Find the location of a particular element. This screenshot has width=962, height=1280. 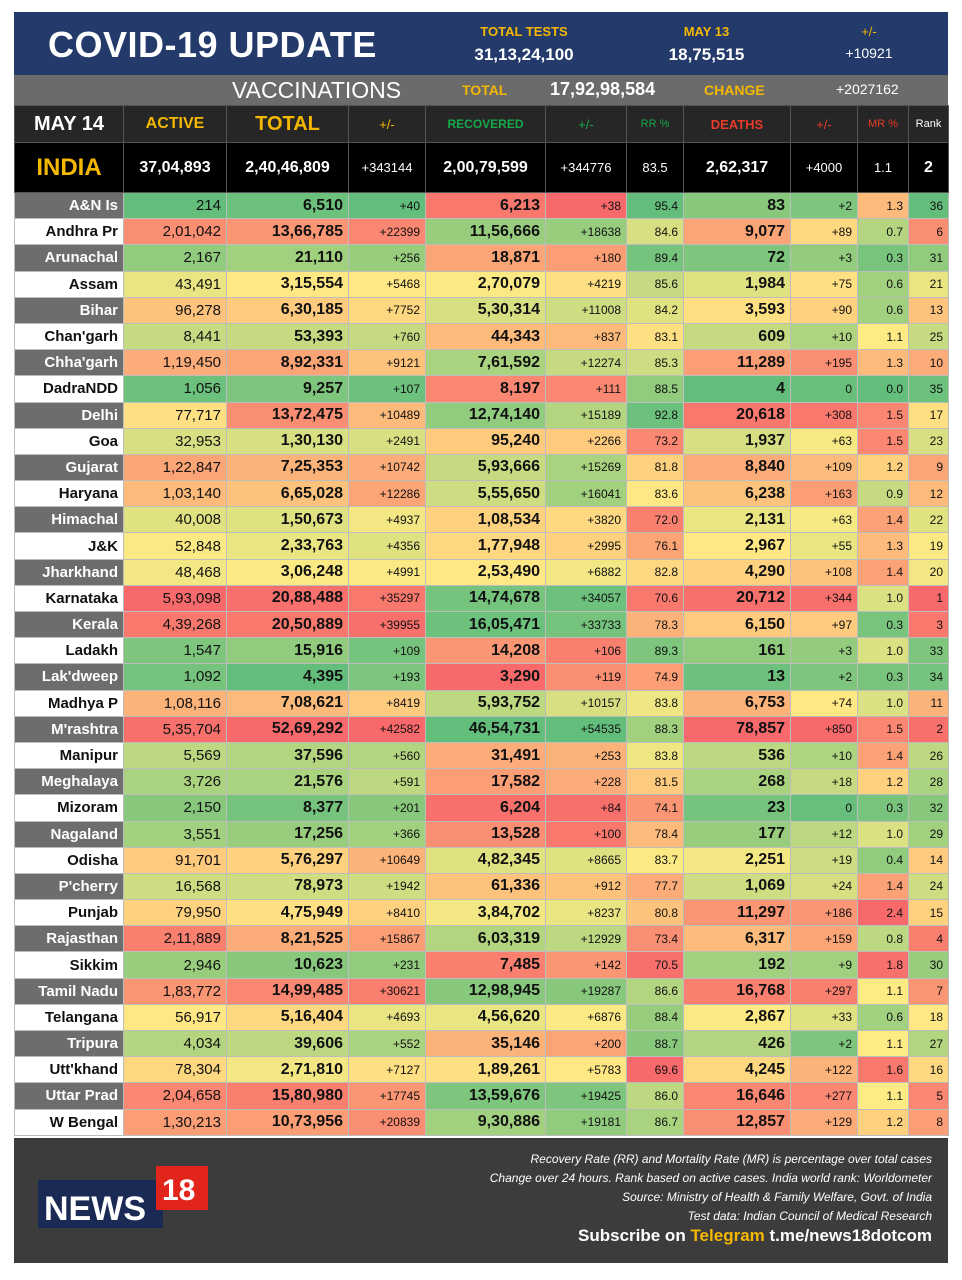

cell-deaths: 1,937 is located at coordinates (737, 441).